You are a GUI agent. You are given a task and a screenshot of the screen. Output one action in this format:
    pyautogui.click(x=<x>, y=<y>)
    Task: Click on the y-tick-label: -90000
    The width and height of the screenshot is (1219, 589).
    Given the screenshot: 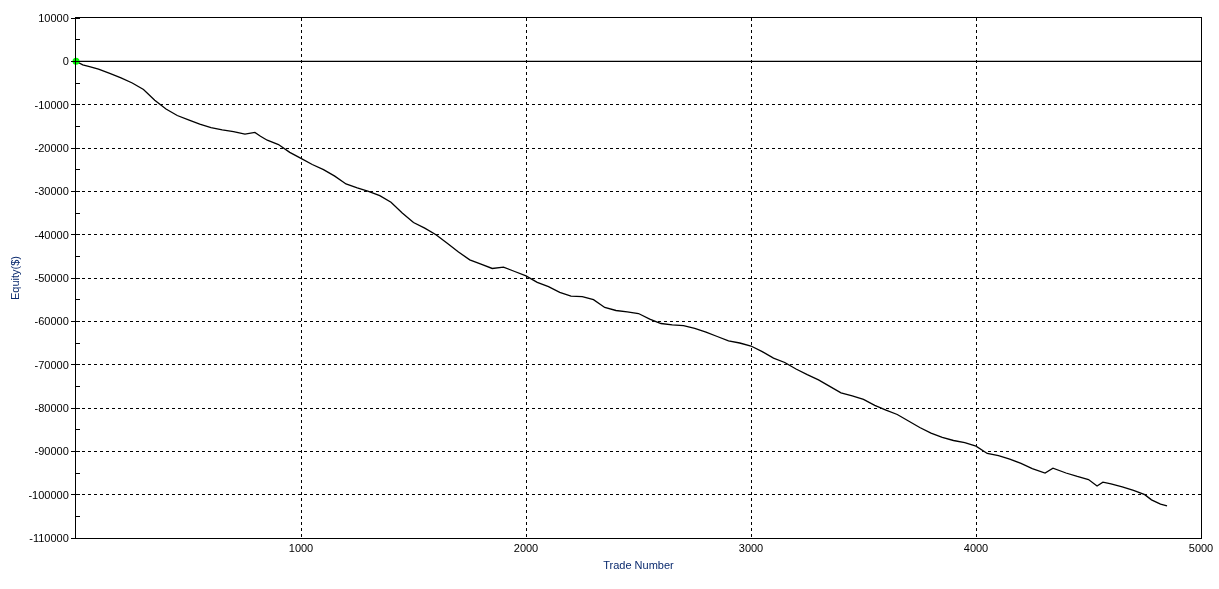 What is the action you would take?
    pyautogui.click(x=51, y=451)
    